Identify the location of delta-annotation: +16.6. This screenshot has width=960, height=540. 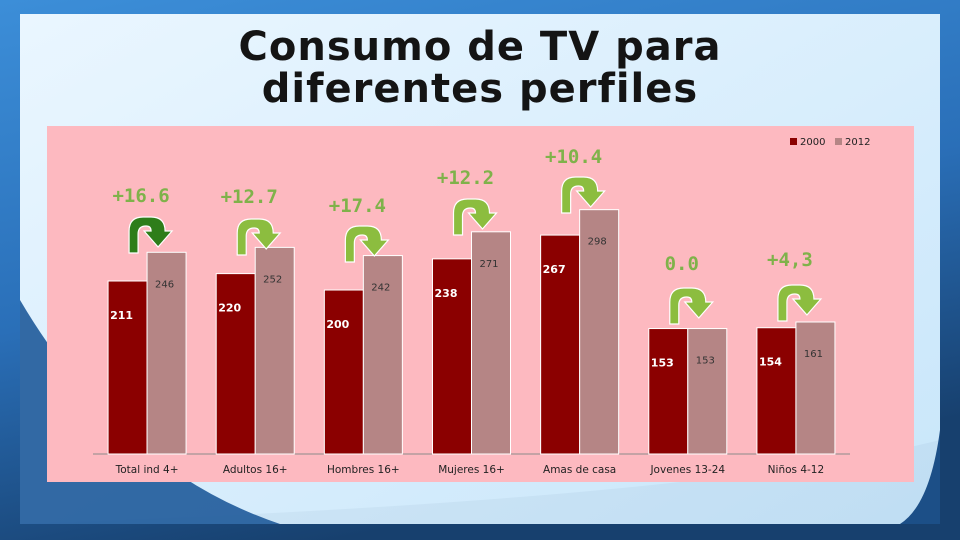
(140, 196).